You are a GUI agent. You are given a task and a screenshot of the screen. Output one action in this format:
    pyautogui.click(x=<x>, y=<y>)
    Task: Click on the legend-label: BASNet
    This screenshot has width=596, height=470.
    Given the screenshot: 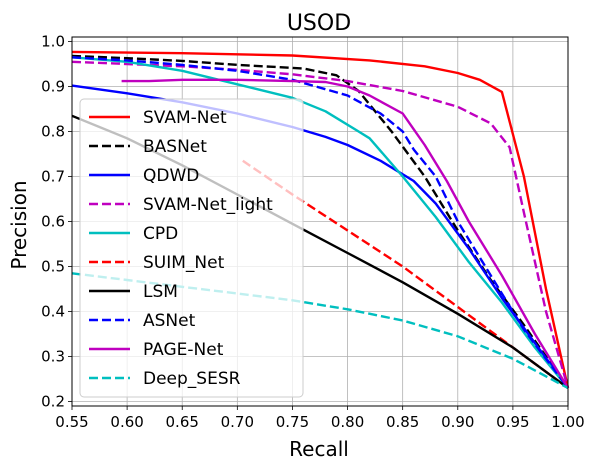 What is the action you would take?
    pyautogui.click(x=175, y=147)
    